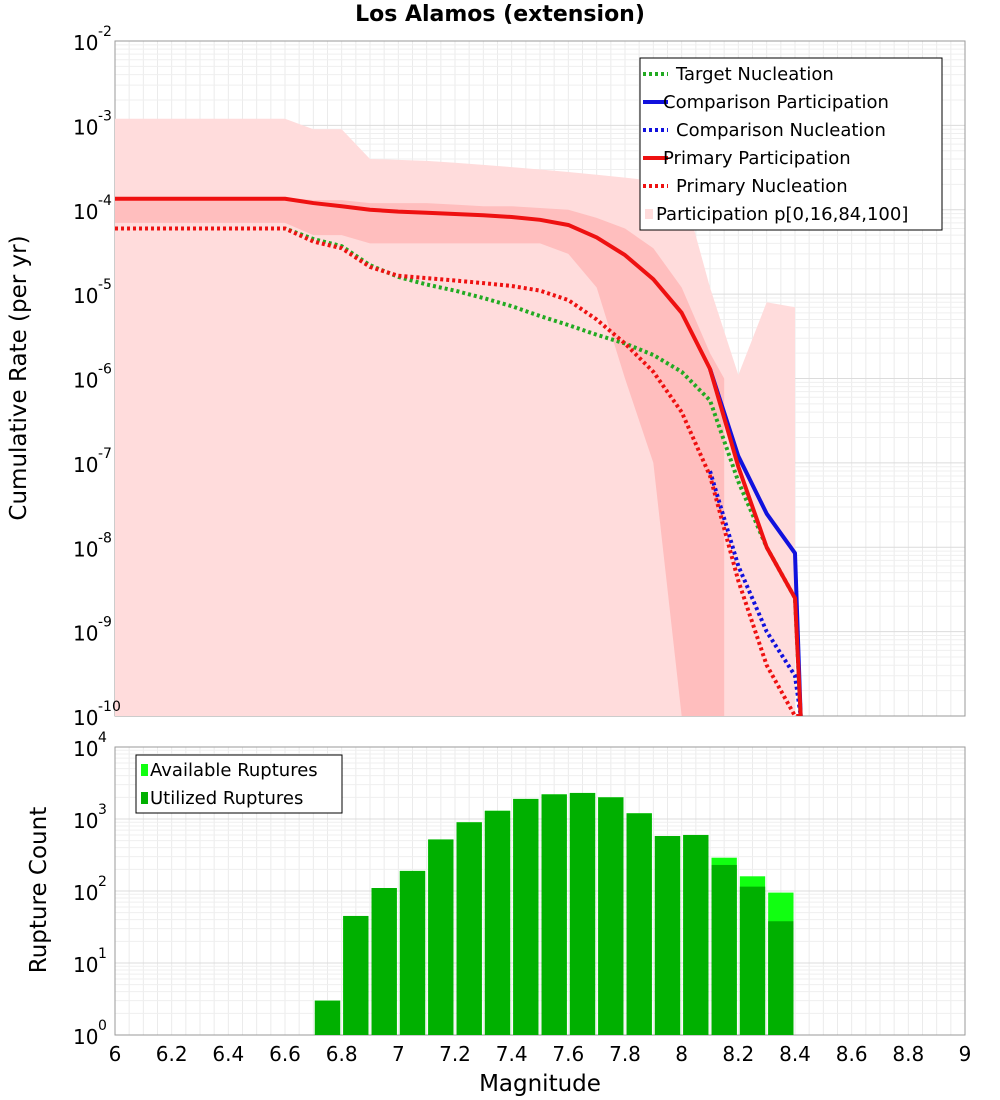 This screenshot has width=1000, height=1100. Describe the element at coordinates (738, 1054) in the screenshot. I see `x-tick-label: 8.2` at that location.